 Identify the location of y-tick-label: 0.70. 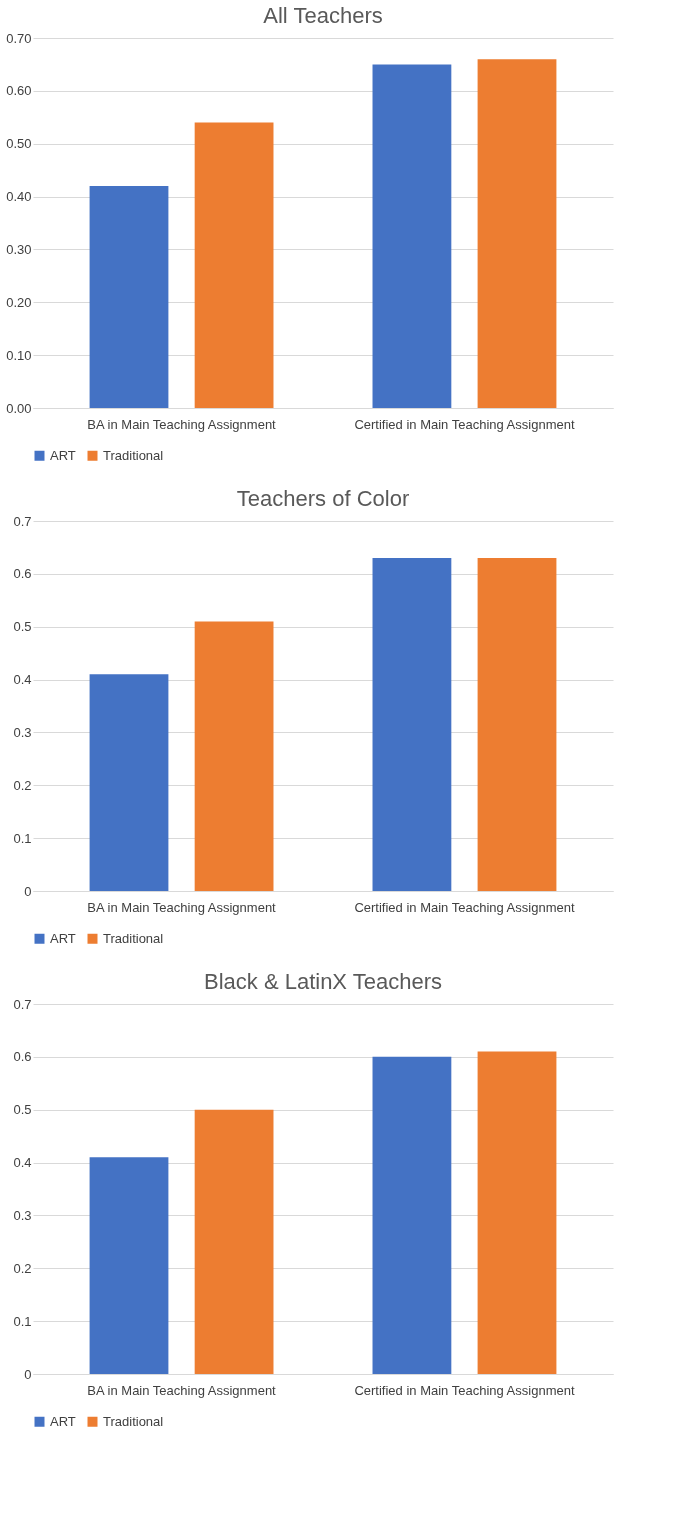
(19, 38).